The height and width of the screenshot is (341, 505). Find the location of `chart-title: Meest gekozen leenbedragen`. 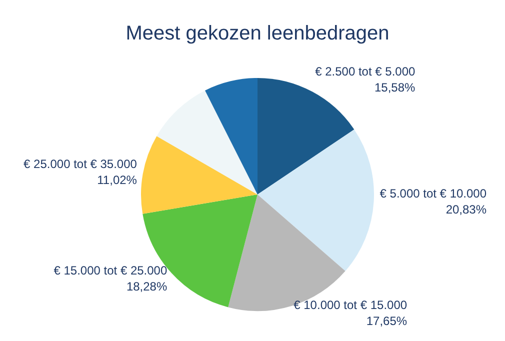

chart-title: Meest gekozen leenbedragen is located at coordinates (258, 33).